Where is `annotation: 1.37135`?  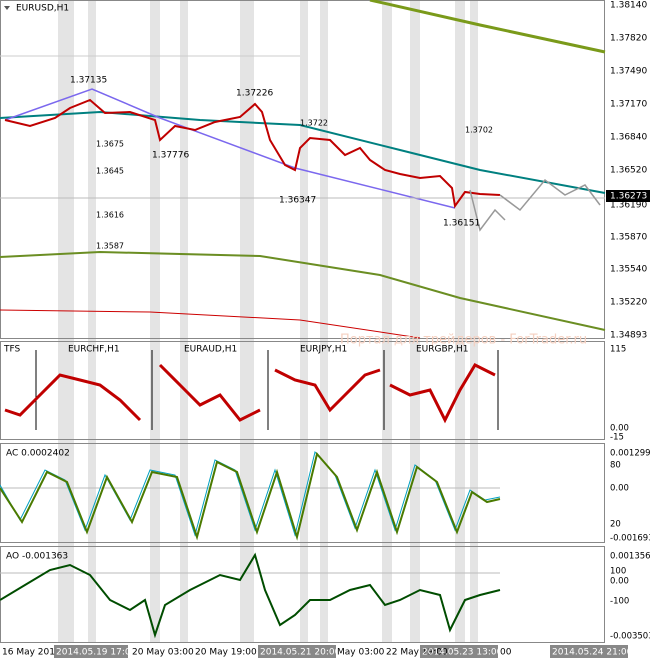
annotation: 1.37135 is located at coordinates (88, 81).